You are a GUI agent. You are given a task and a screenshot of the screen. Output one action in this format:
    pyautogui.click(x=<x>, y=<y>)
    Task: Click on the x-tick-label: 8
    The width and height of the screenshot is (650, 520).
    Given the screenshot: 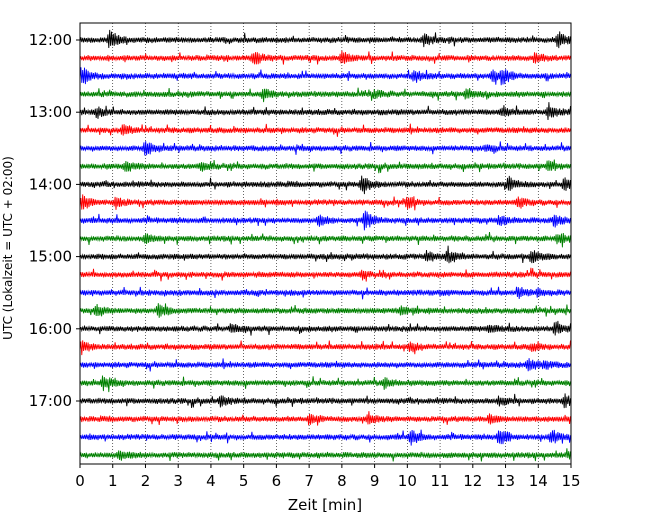 What is the action you would take?
    pyautogui.click(x=342, y=481)
    